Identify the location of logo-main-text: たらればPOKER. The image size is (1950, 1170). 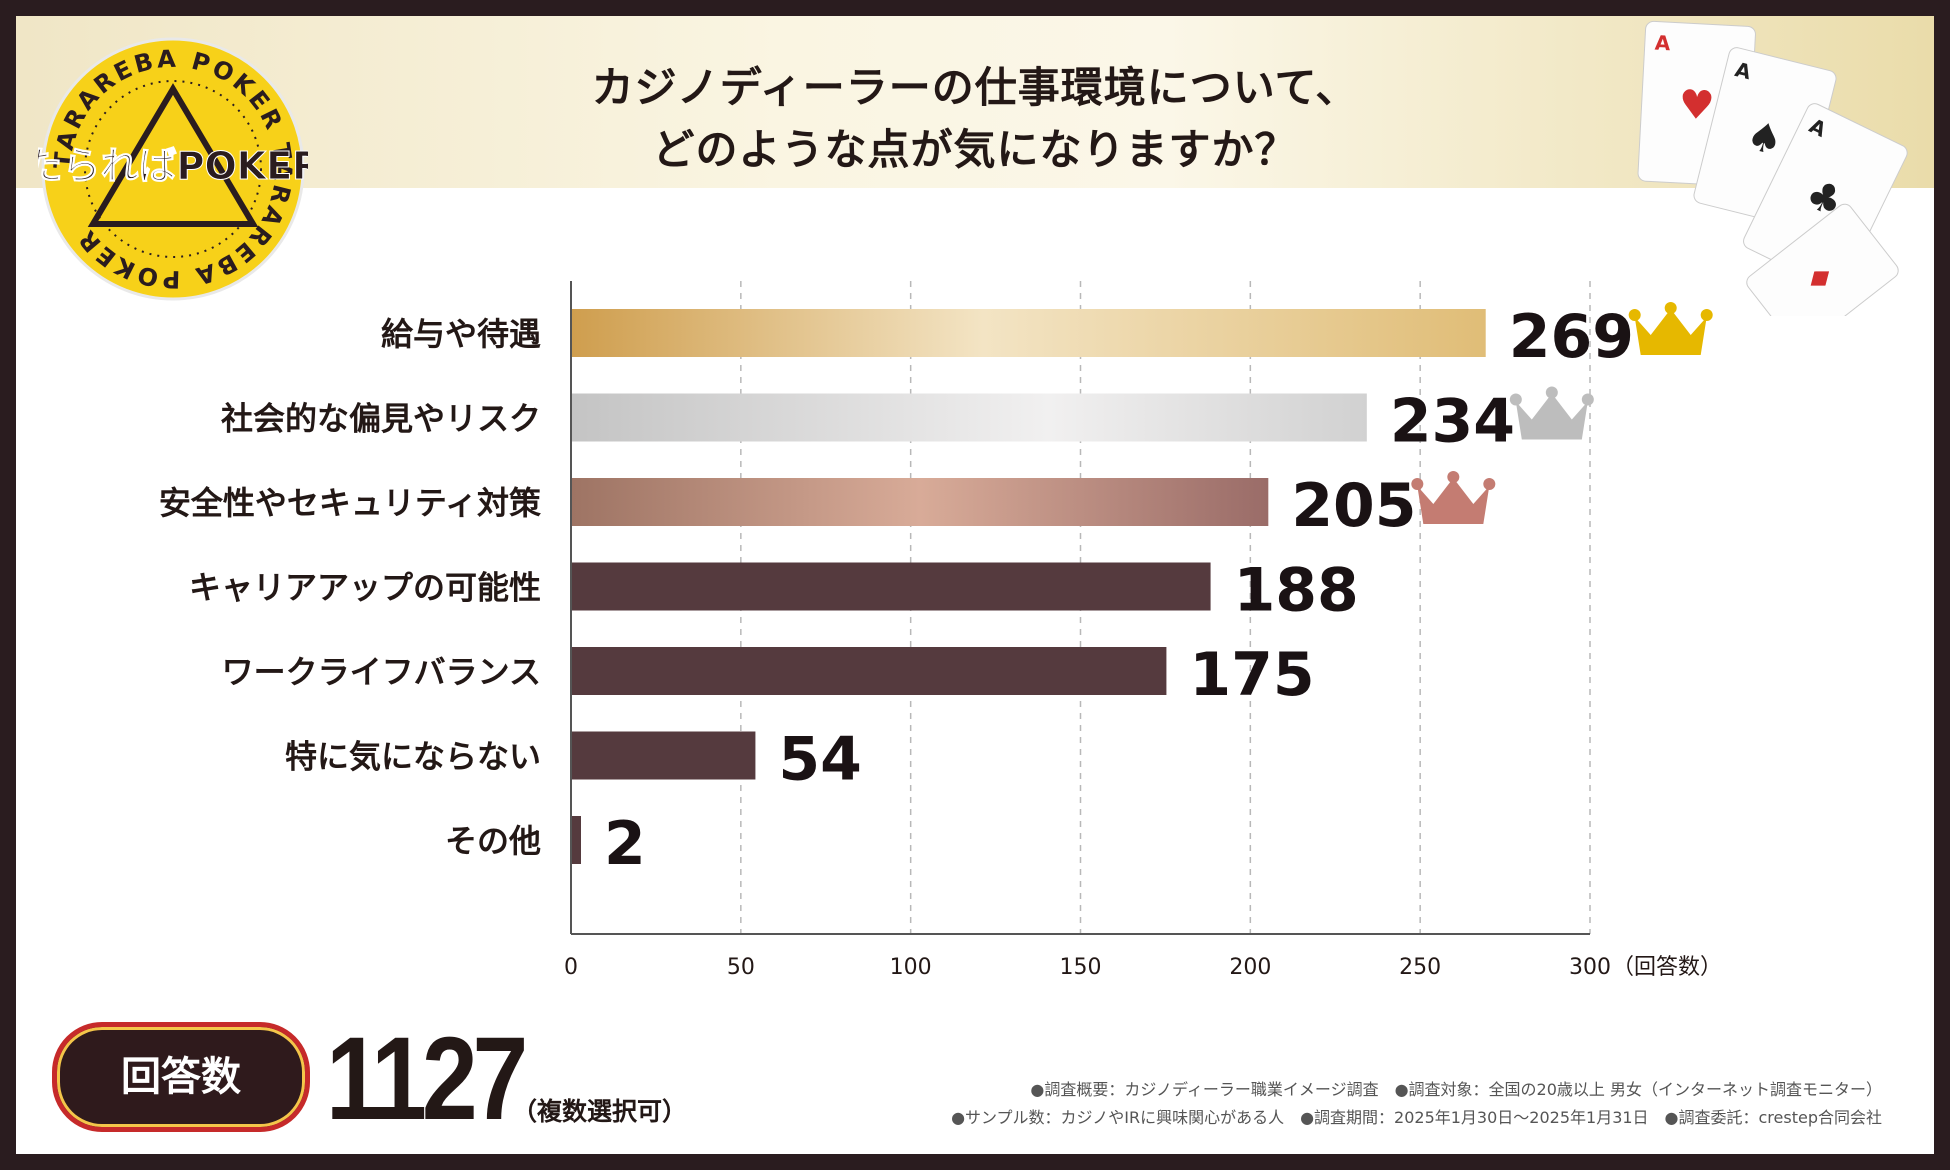
(173, 166).